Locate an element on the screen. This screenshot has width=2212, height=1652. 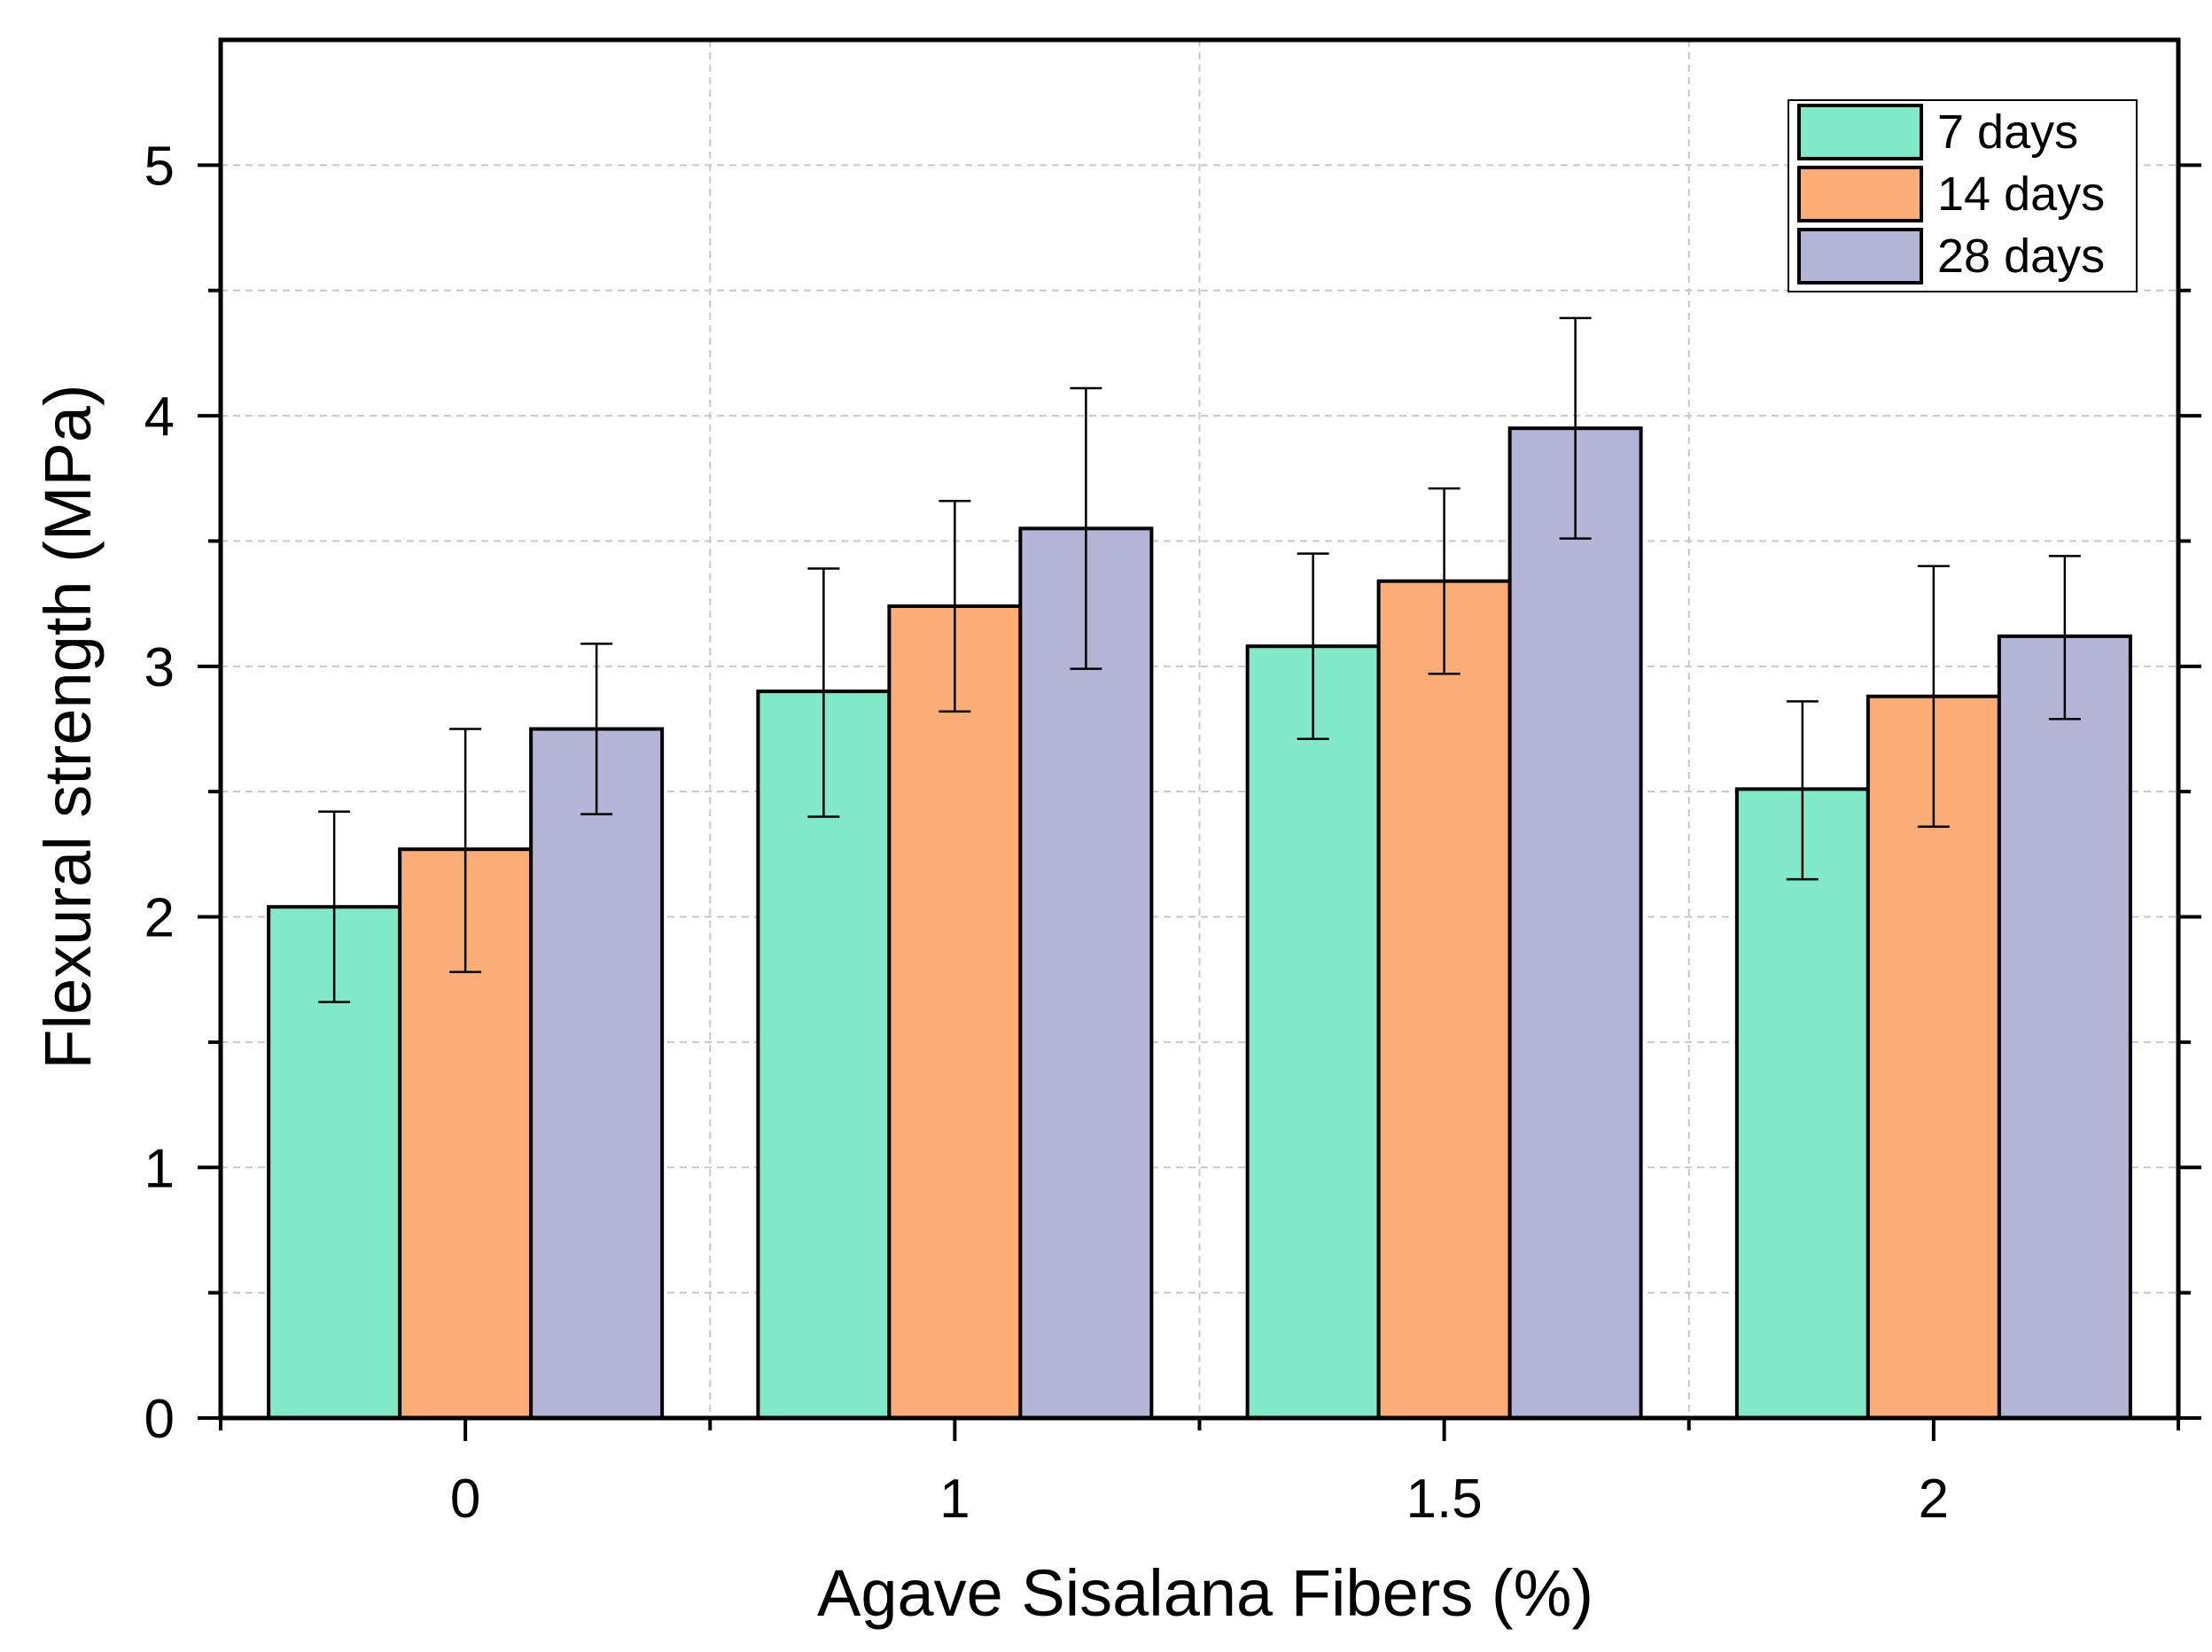
y-tick-label: 0 is located at coordinates (159, 1419).